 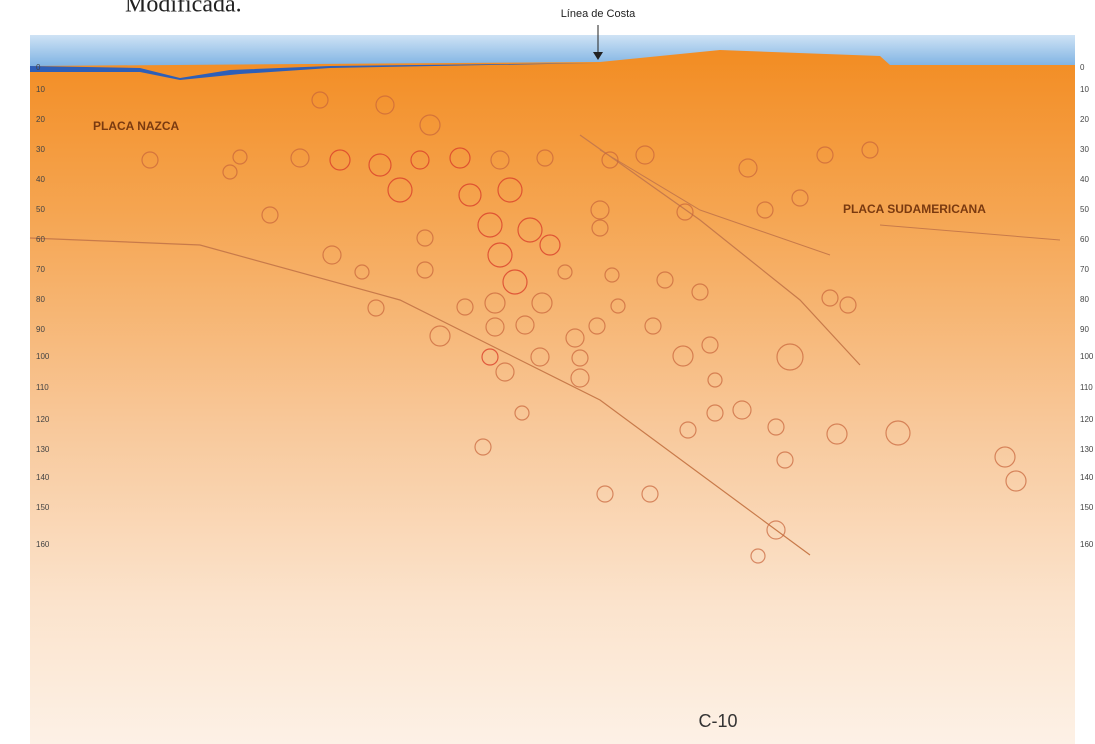 I want to click on plate-label: PLACA SUDAMERICANA, so click(x=914, y=209).